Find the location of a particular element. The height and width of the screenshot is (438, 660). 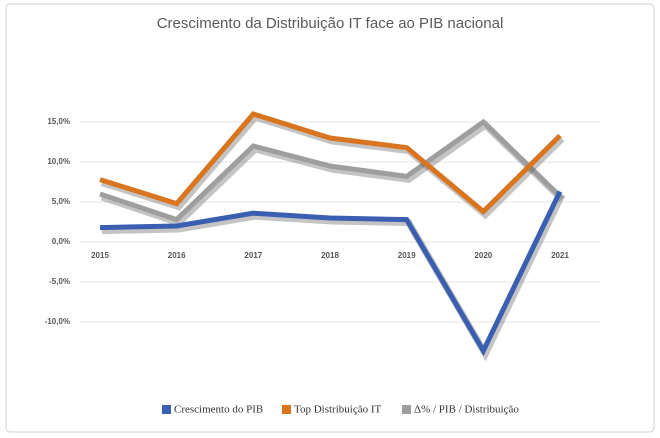

x-tick-label: 2020 is located at coordinates (483, 255).